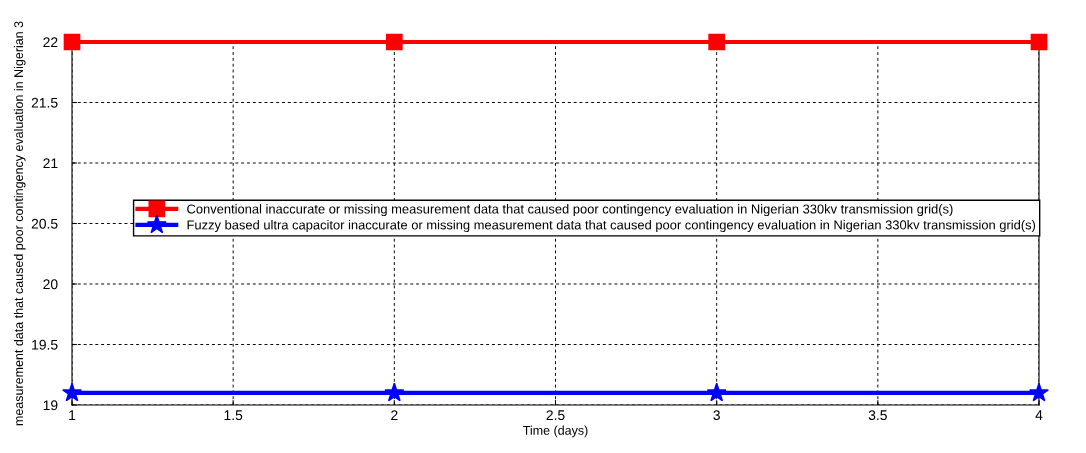  Describe the element at coordinates (19, 223) in the screenshot. I see `y-axis-title: measurement data that caused poor contingency evaluation in Nigerian 3` at that location.